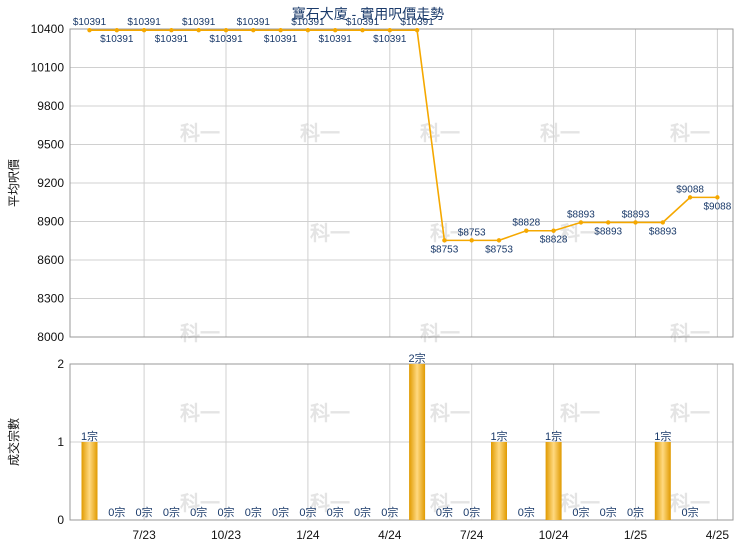  What do you see at coordinates (14, 183) in the screenshot?
I see `top-y-axis-label: 平均呎價` at bounding box center [14, 183].